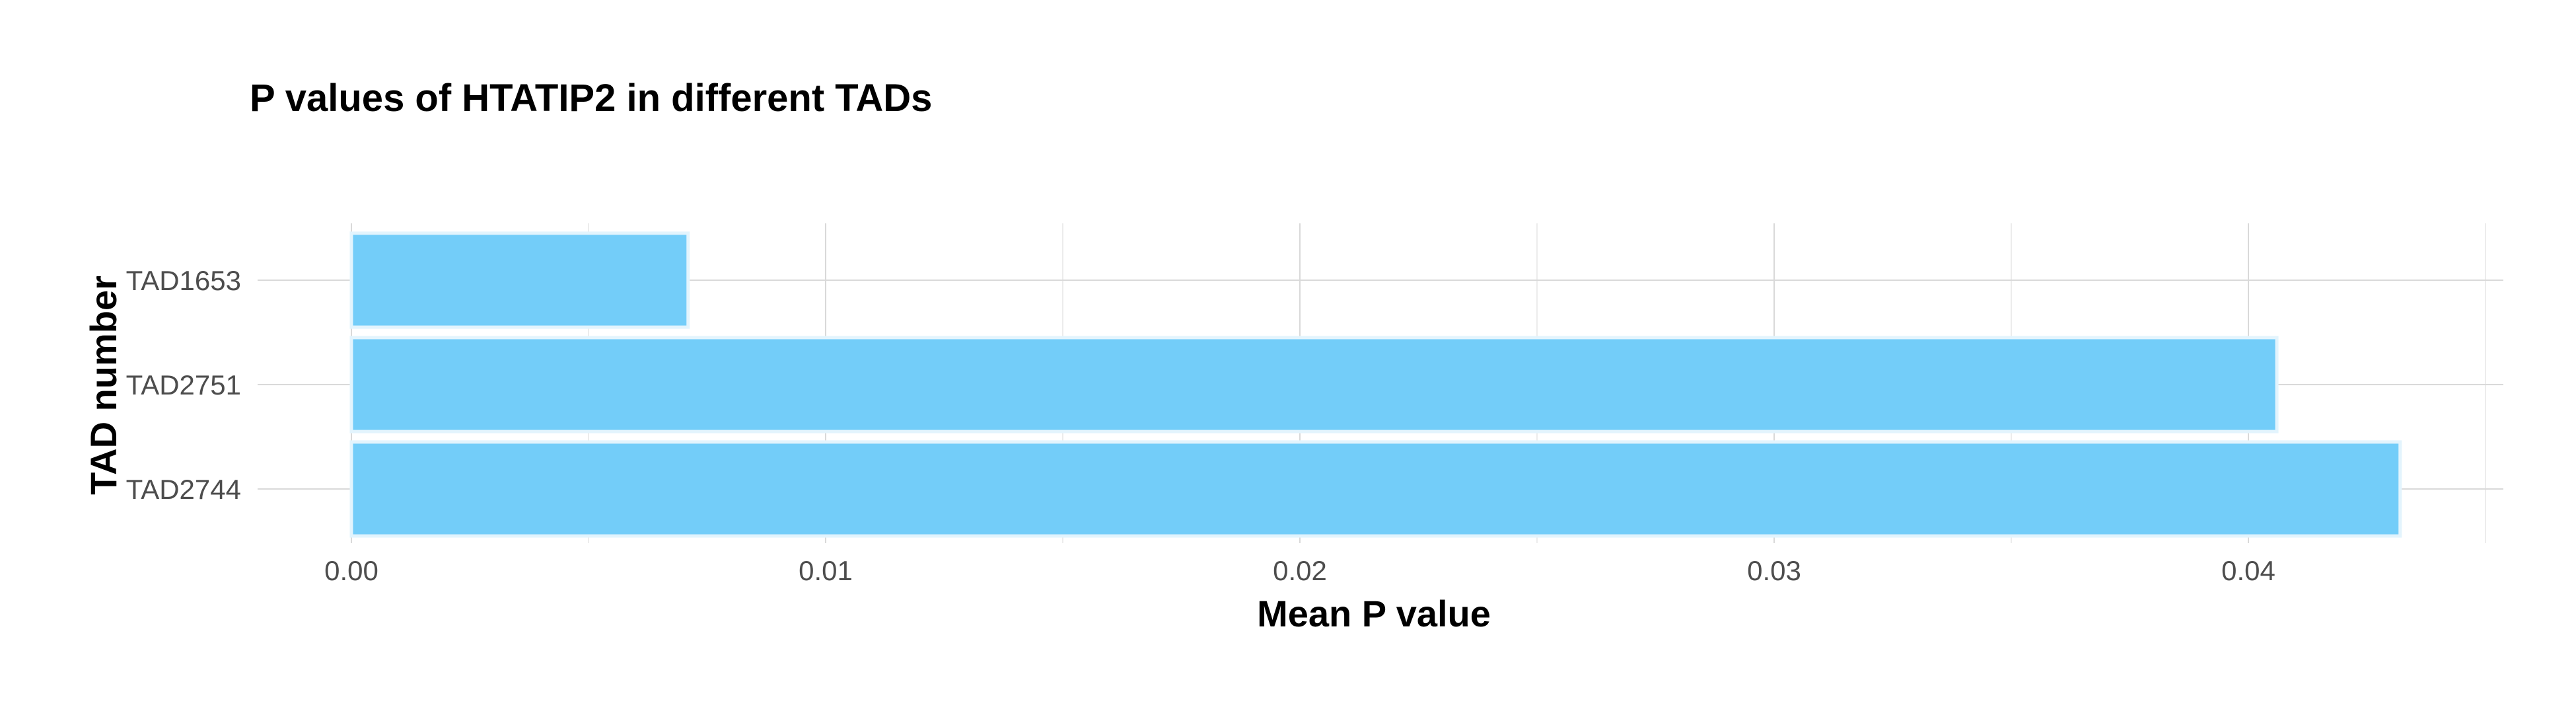 Image resolution: width=2576 pixels, height=713 pixels. I want to click on bar-tad2744, so click(1375, 489).